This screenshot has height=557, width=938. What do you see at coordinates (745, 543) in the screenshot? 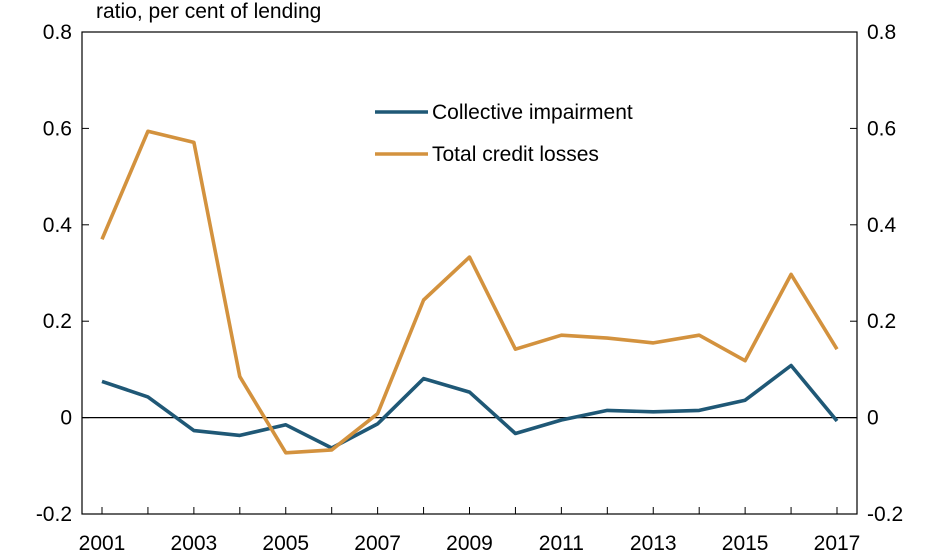
I see `x-tick-label: 2015` at bounding box center [745, 543].